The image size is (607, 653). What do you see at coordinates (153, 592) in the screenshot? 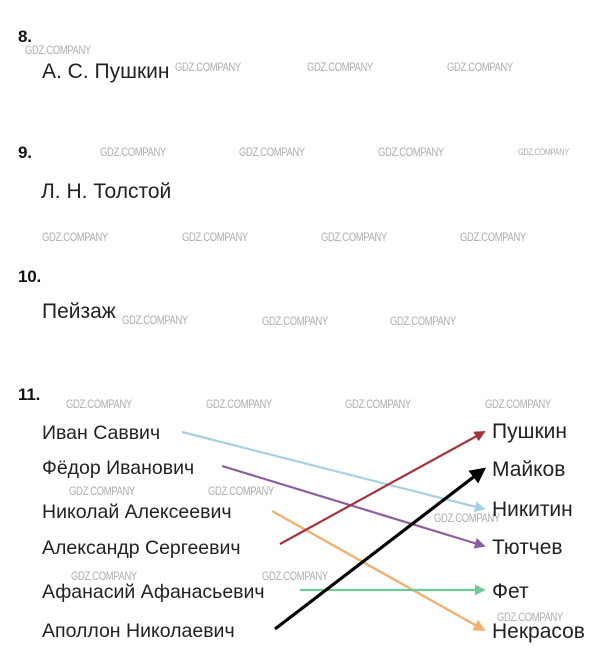
I see `matching-left-item: Афанасий Афанасьевич` at bounding box center [153, 592].